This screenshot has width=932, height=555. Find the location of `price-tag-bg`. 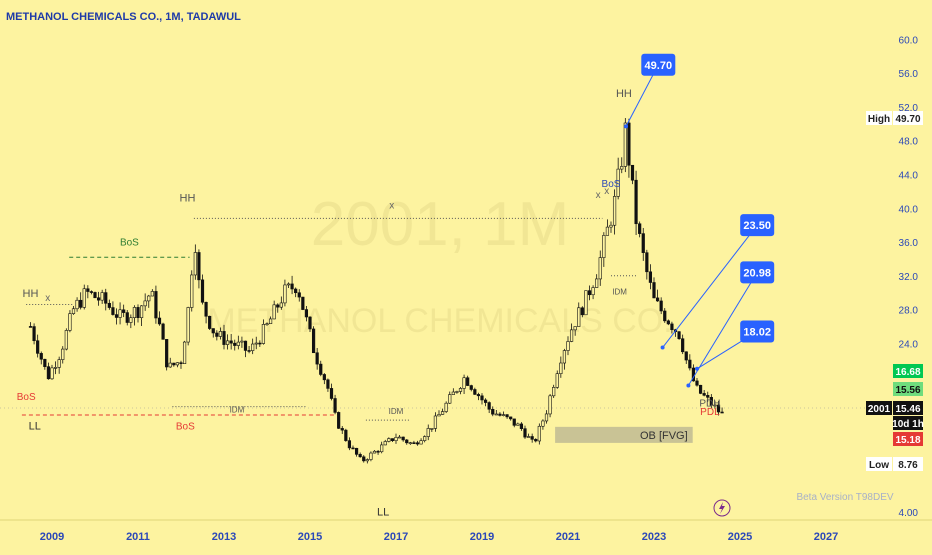

price-tag-bg is located at coordinates (908, 439).